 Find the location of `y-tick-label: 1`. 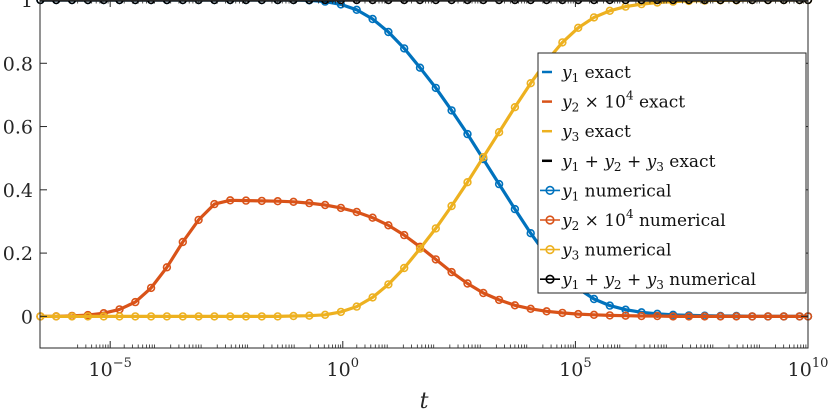

y-tick-label: 1 is located at coordinates (27, 6).